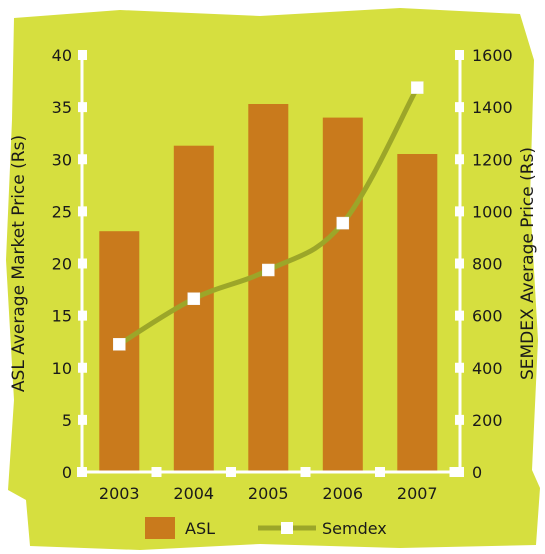  What do you see at coordinates (193, 493) in the screenshot?
I see `x-tick-label: 2004` at bounding box center [193, 493].